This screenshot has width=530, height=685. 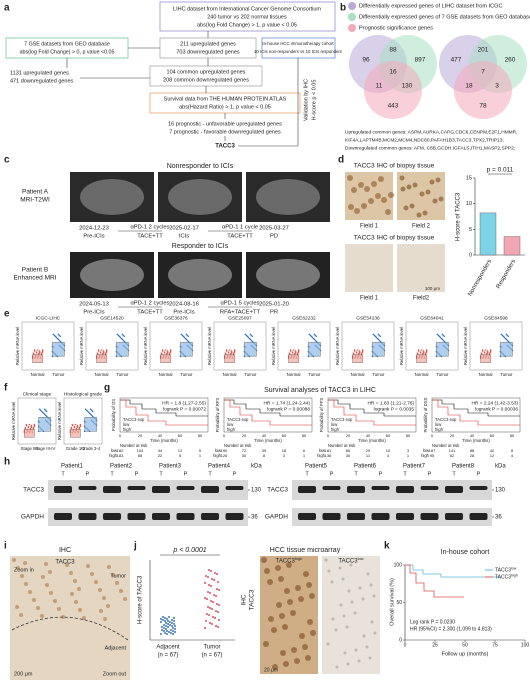 I want to click on label: TACC3 IHC of biopsy tissue, so click(x=394, y=166).